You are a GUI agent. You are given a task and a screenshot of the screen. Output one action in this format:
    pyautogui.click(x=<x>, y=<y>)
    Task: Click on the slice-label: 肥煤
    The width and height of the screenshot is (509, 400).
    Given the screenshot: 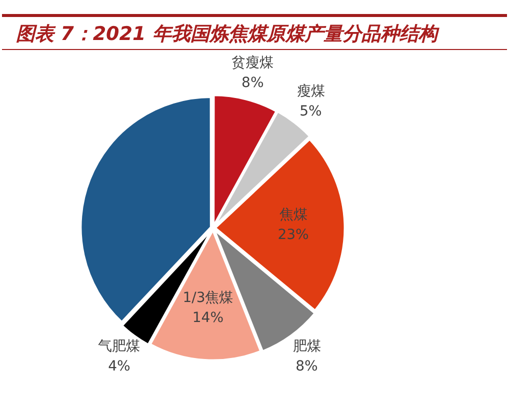 What is the action you would take?
    pyautogui.click(x=306, y=346)
    